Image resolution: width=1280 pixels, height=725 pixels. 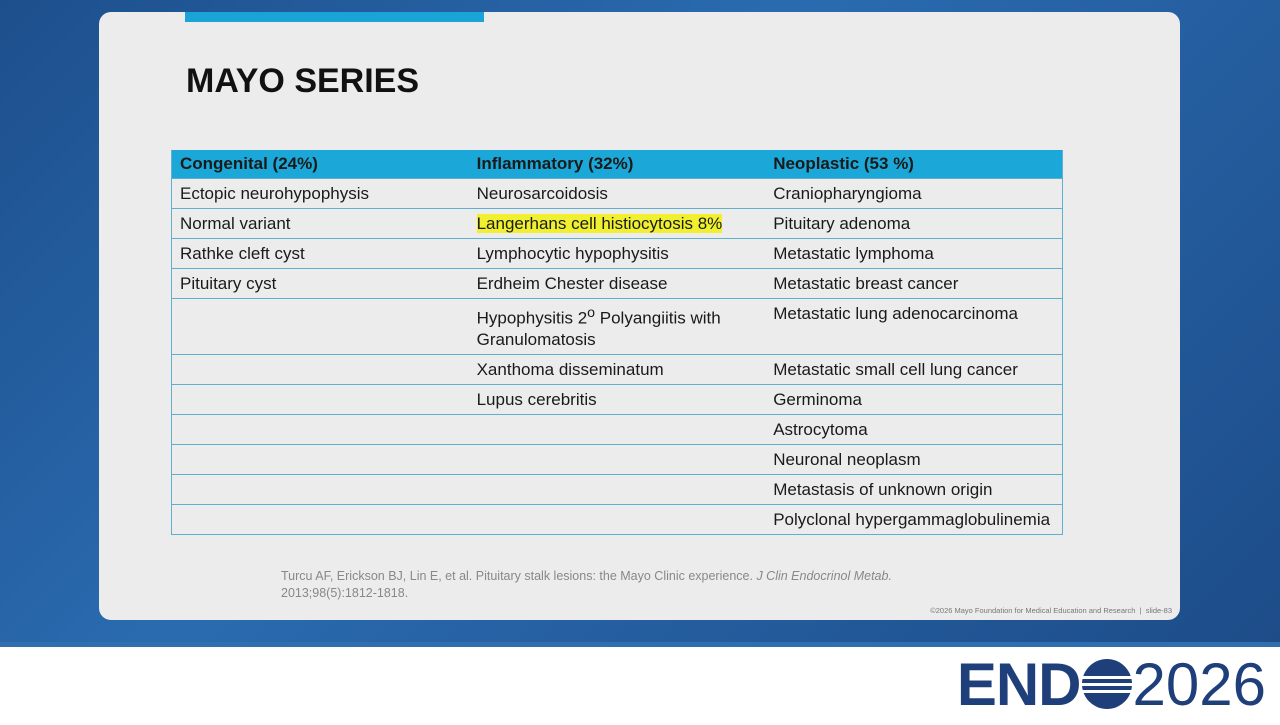 What do you see at coordinates (1019, 684) in the screenshot?
I see `logo-text: END` at bounding box center [1019, 684].